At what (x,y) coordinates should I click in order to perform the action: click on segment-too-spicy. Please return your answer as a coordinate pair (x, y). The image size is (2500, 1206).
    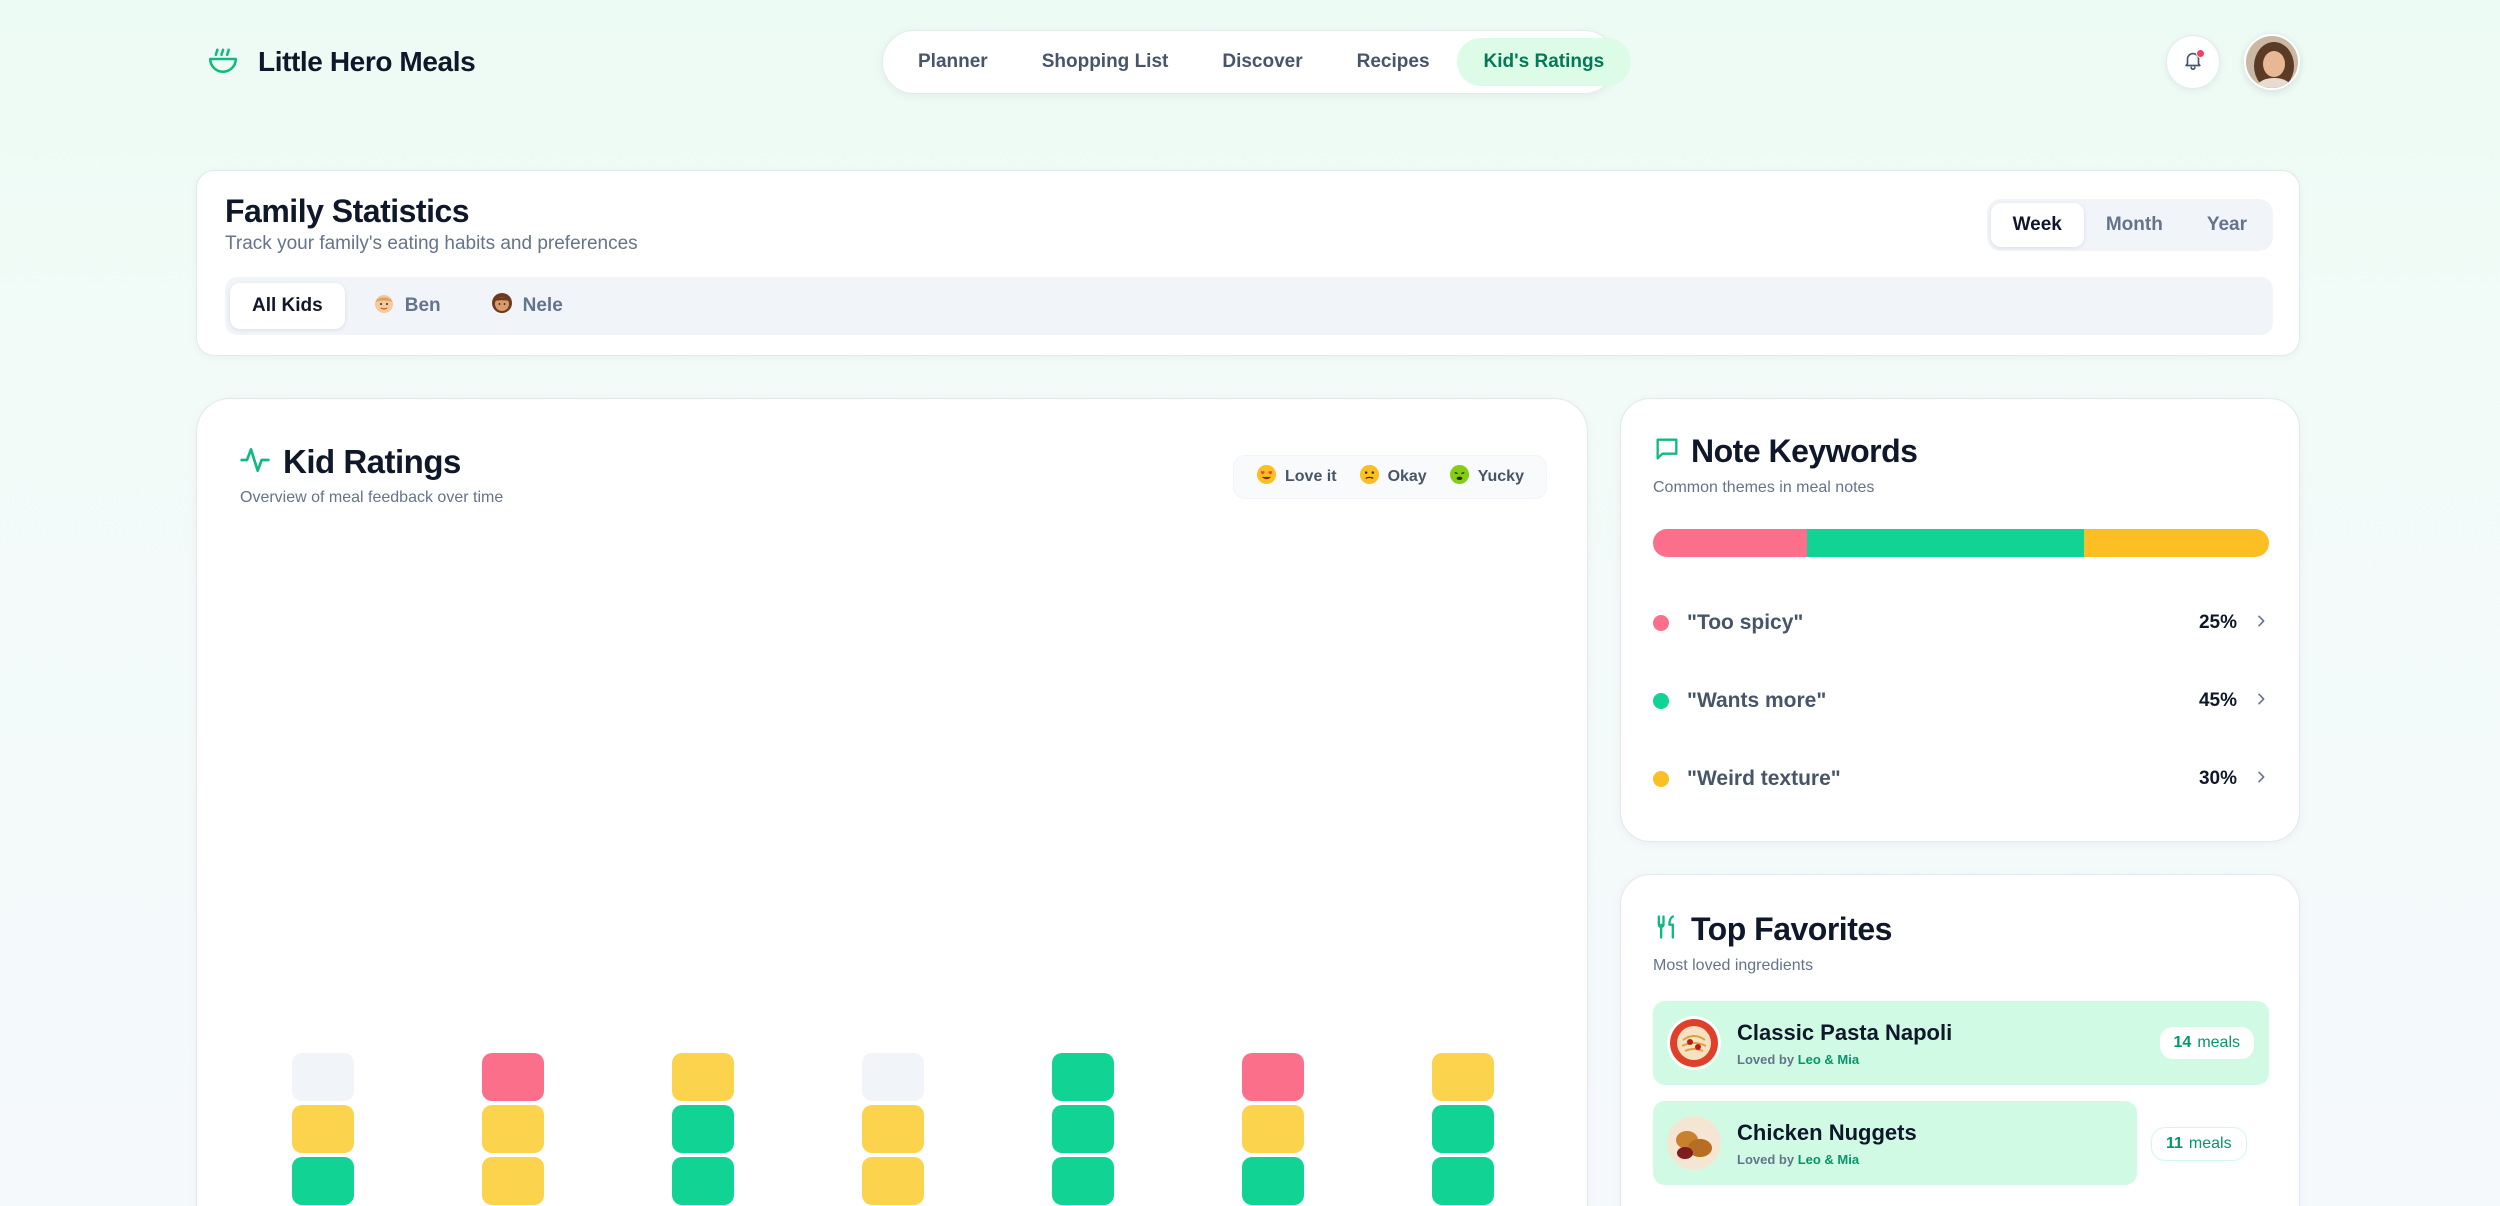
    Looking at the image, I should click on (1730, 543).